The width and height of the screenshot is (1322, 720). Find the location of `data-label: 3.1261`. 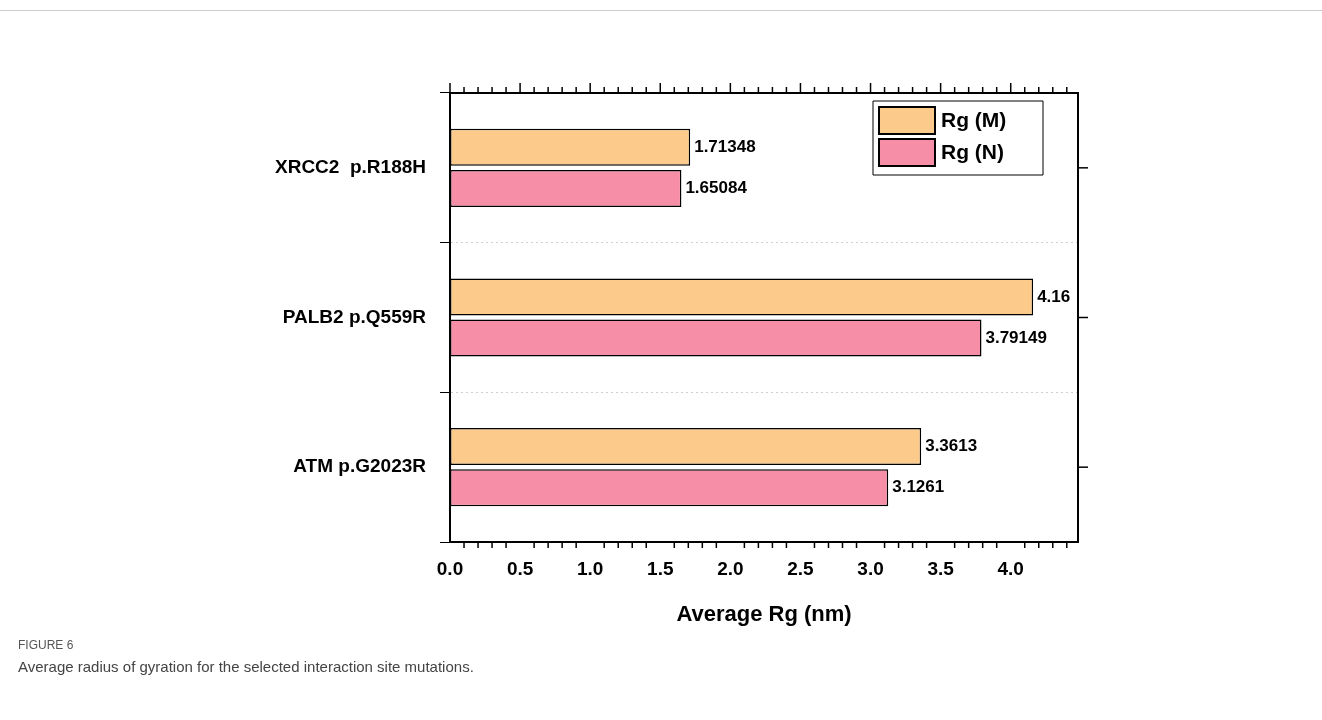

data-label: 3.1261 is located at coordinates (918, 487).